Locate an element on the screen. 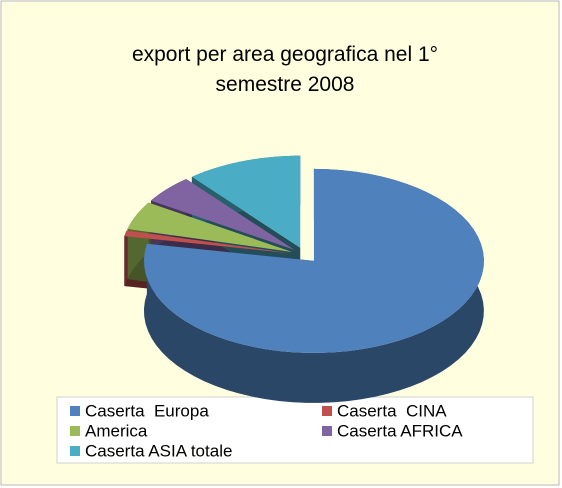 The width and height of the screenshot is (562, 488). slice-side is located at coordinates (125, 258).